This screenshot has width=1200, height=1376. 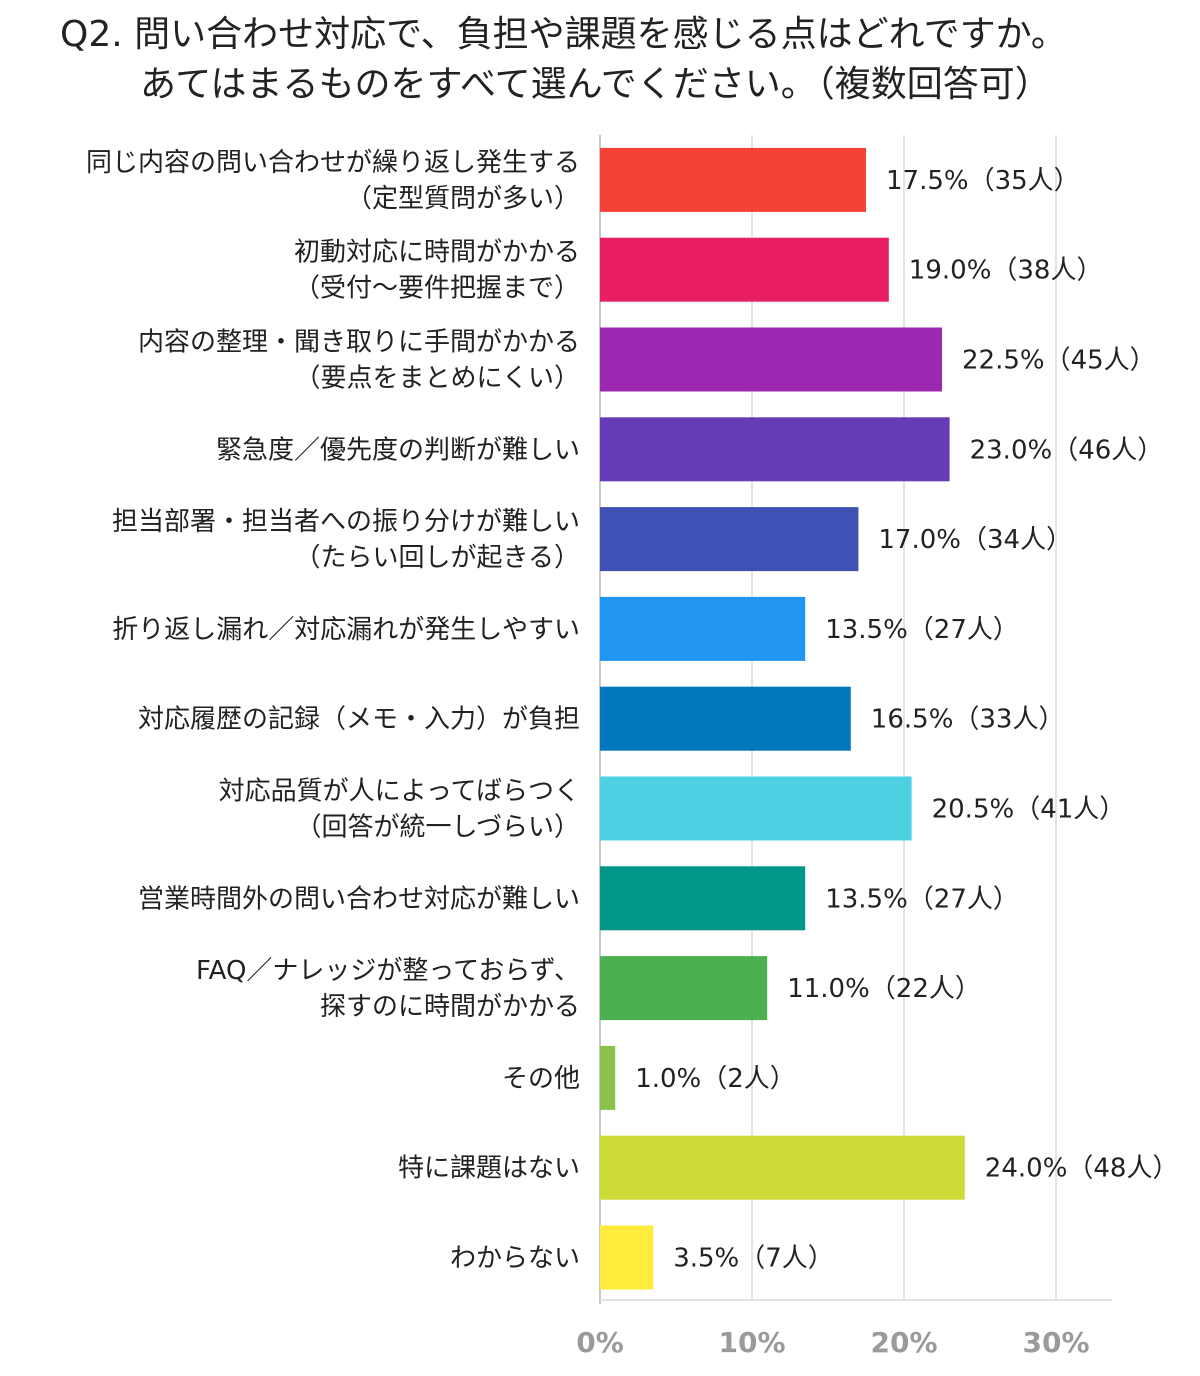 I want to click on category-label: わからない, so click(x=515, y=1259).